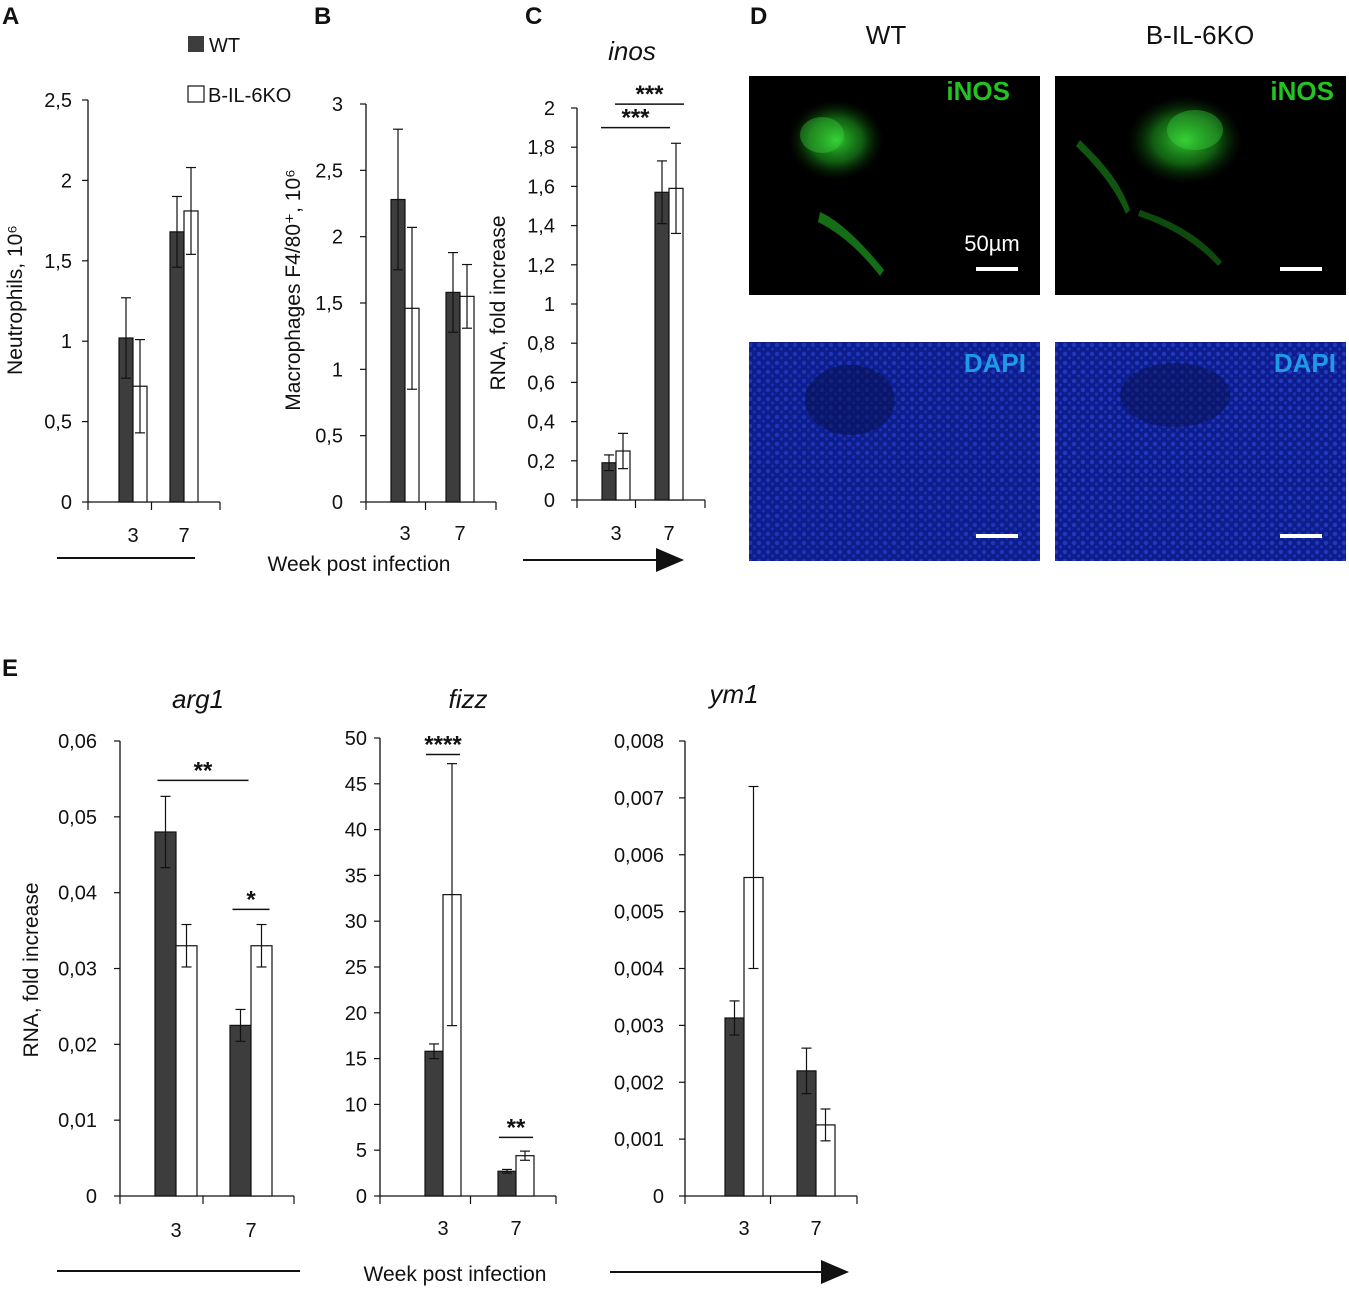 This screenshot has height=1290, width=1349. I want to click on scale-bar-inos-wt, so click(997, 269).